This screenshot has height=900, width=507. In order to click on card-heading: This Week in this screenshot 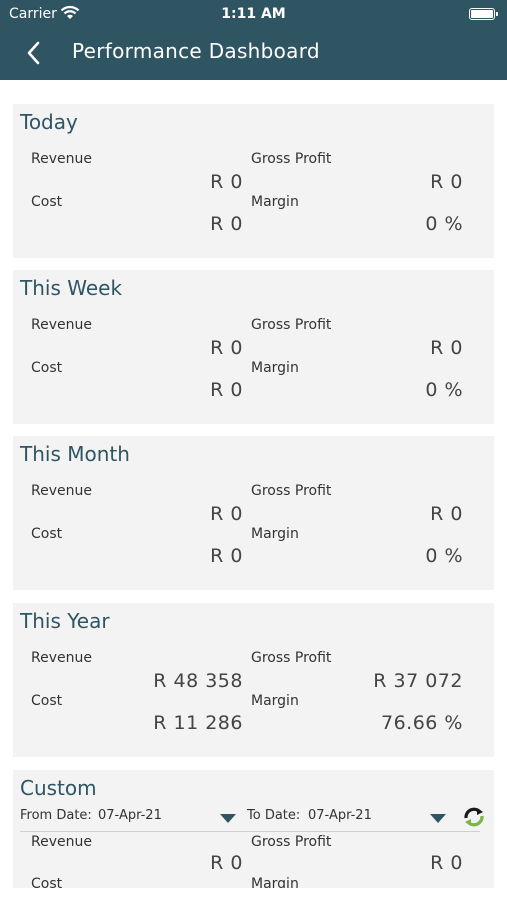, I will do `click(71, 288)`.